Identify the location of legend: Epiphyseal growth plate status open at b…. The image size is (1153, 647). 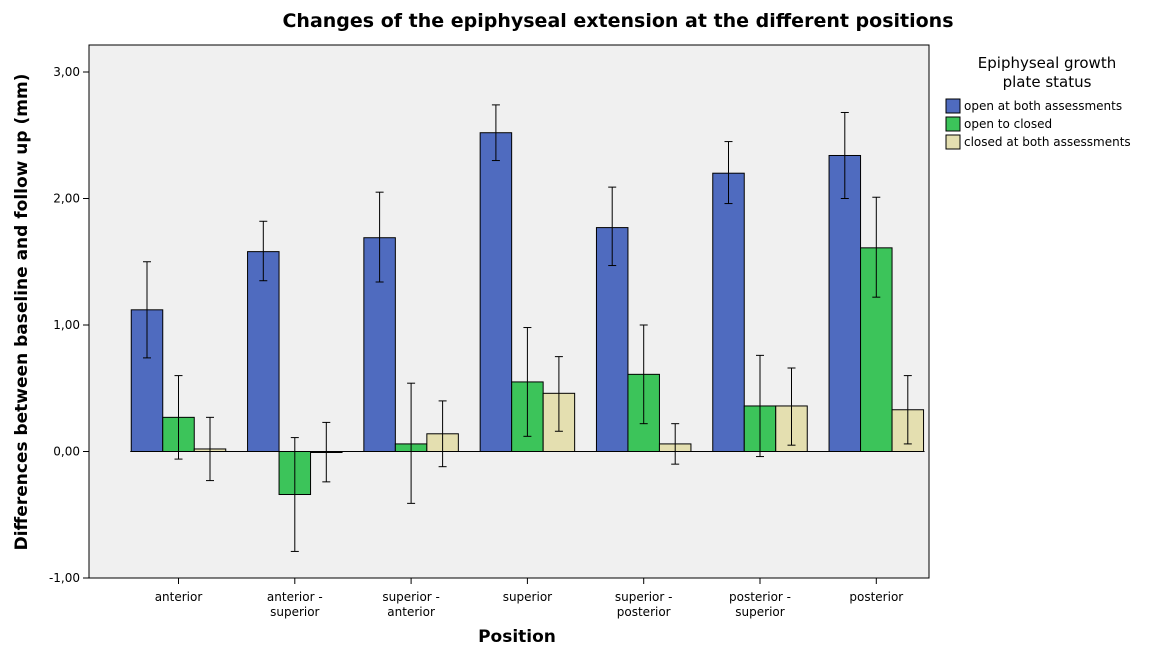
(1038, 102).